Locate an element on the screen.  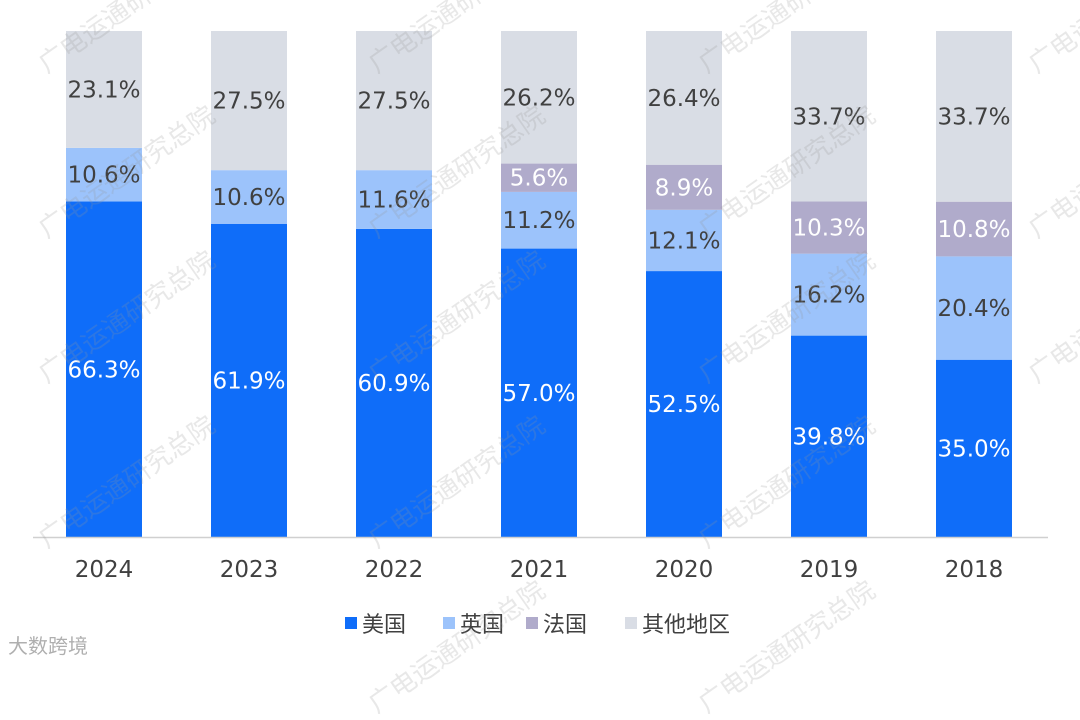
data-label: 57.0% is located at coordinates (538, 394).